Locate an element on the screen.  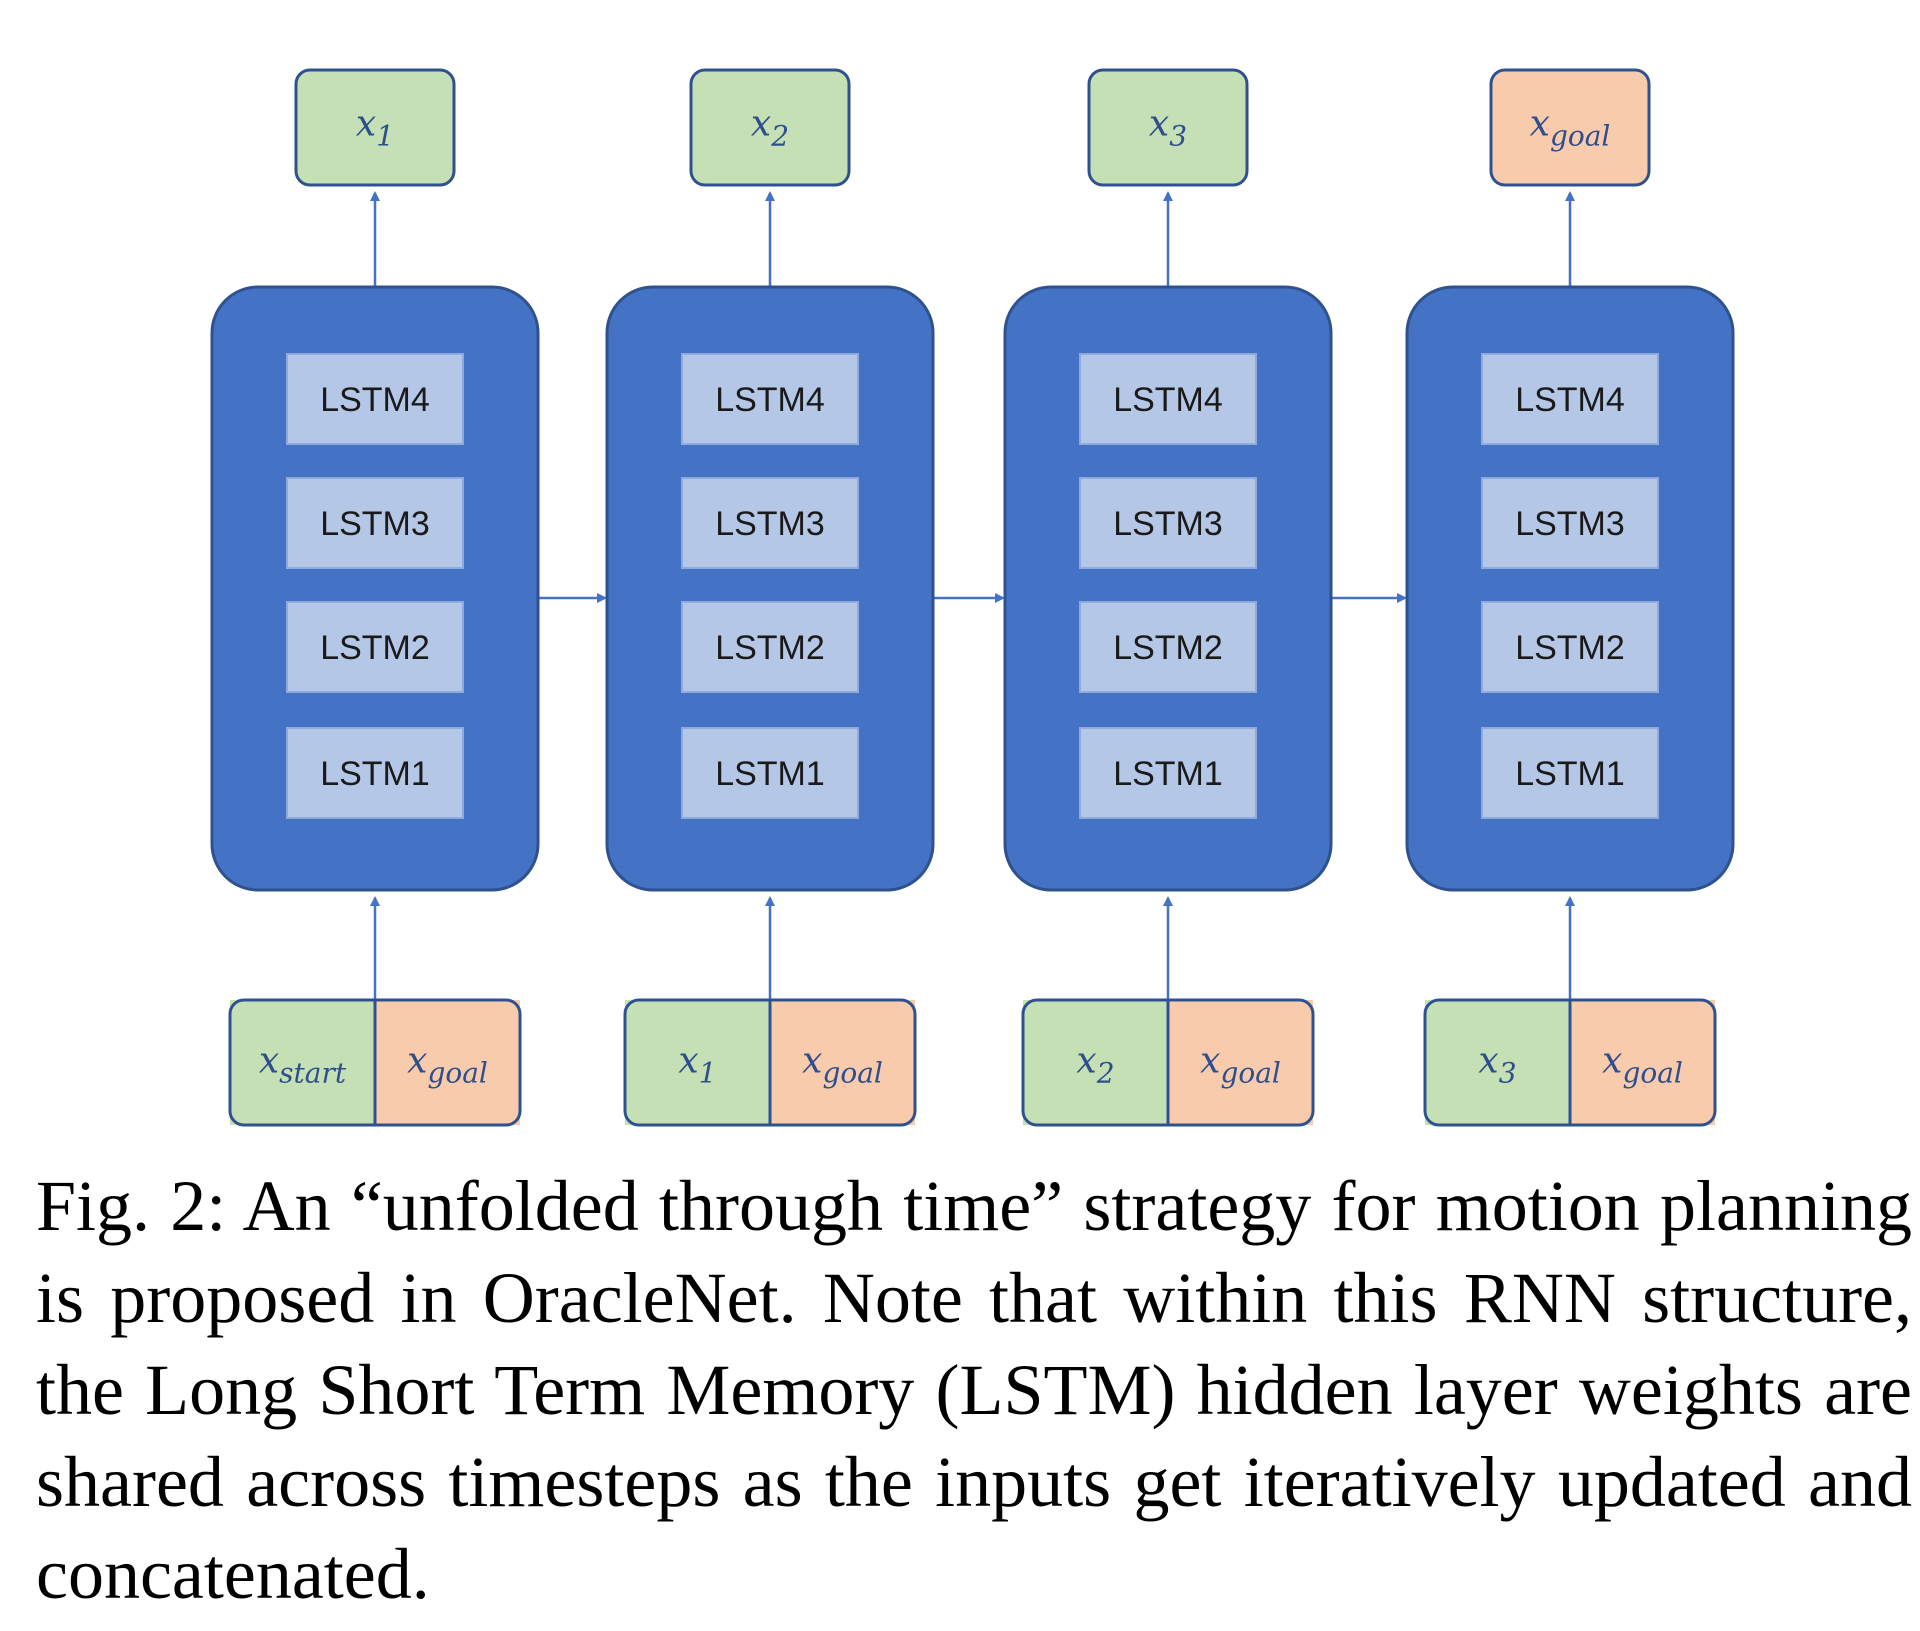
output-label-4: xgoal is located at coordinates (1570, 128).